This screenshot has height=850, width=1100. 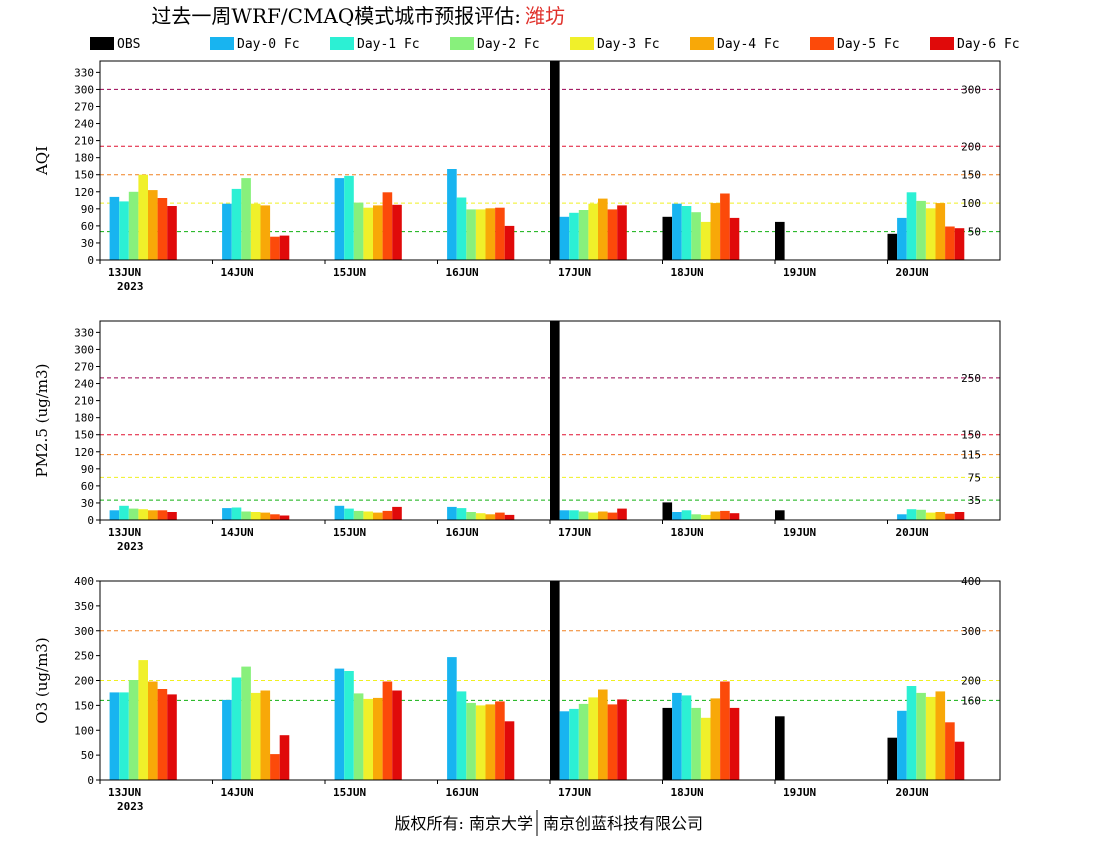 I want to click on bar-aqi-19jun-obs, so click(x=780, y=240).